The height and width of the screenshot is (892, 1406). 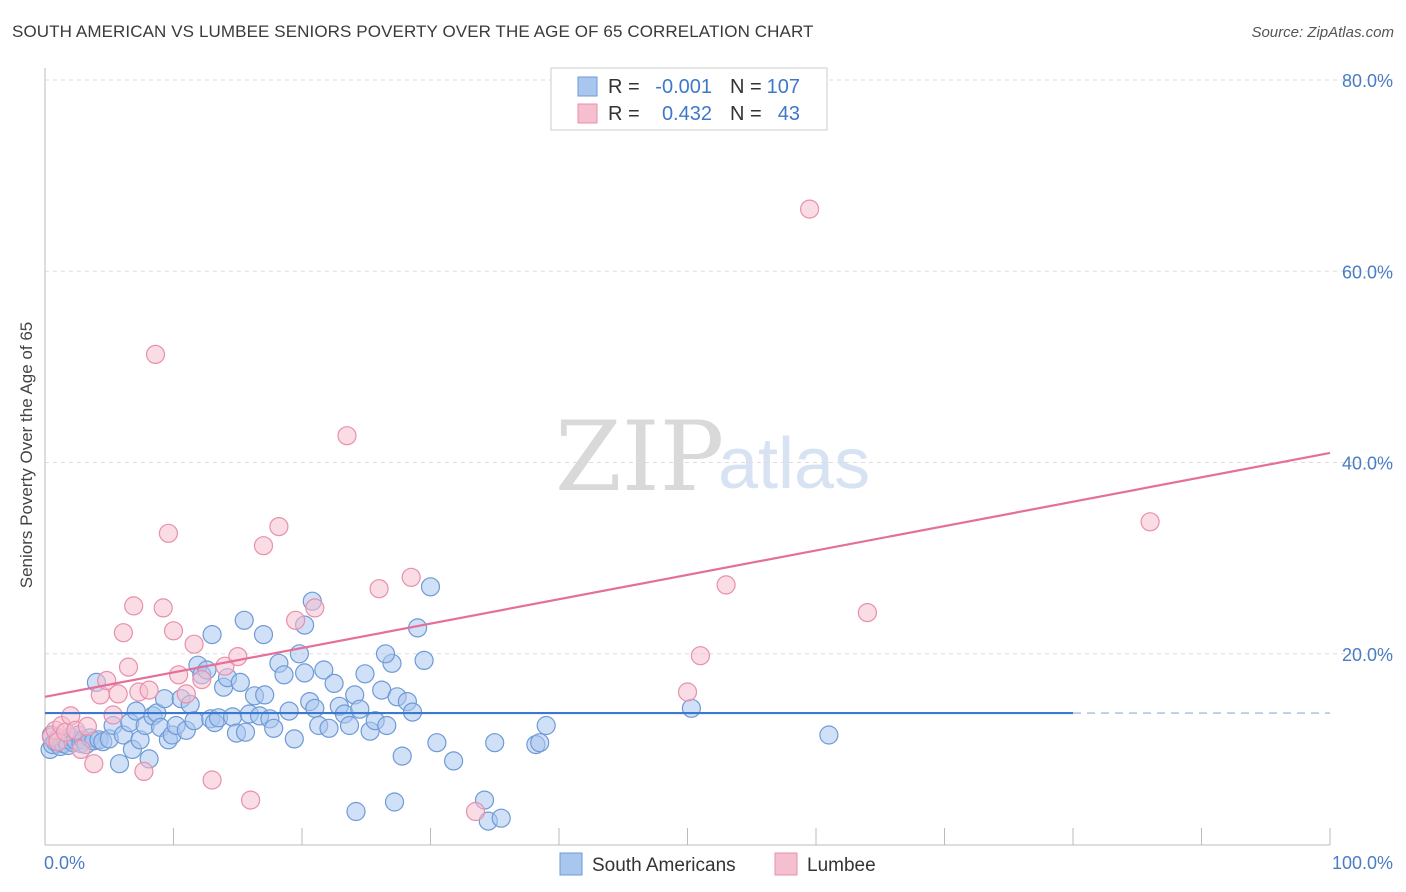 What do you see at coordinates (1367, 272) in the screenshot?
I see `y-tick-label: 60.0%` at bounding box center [1367, 272].